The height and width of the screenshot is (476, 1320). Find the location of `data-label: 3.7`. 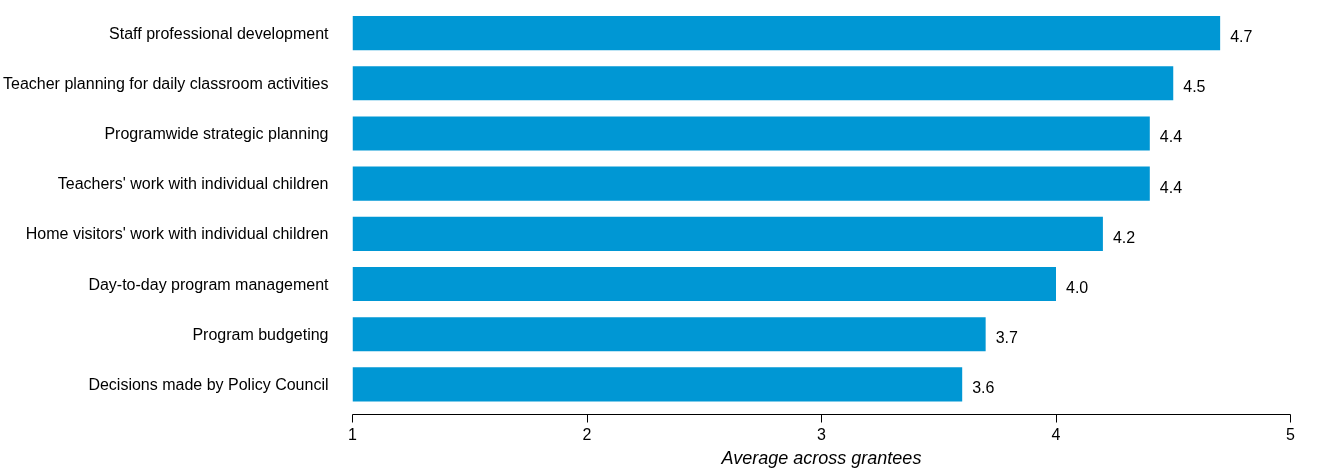

data-label: 3.7 is located at coordinates (1006, 338).